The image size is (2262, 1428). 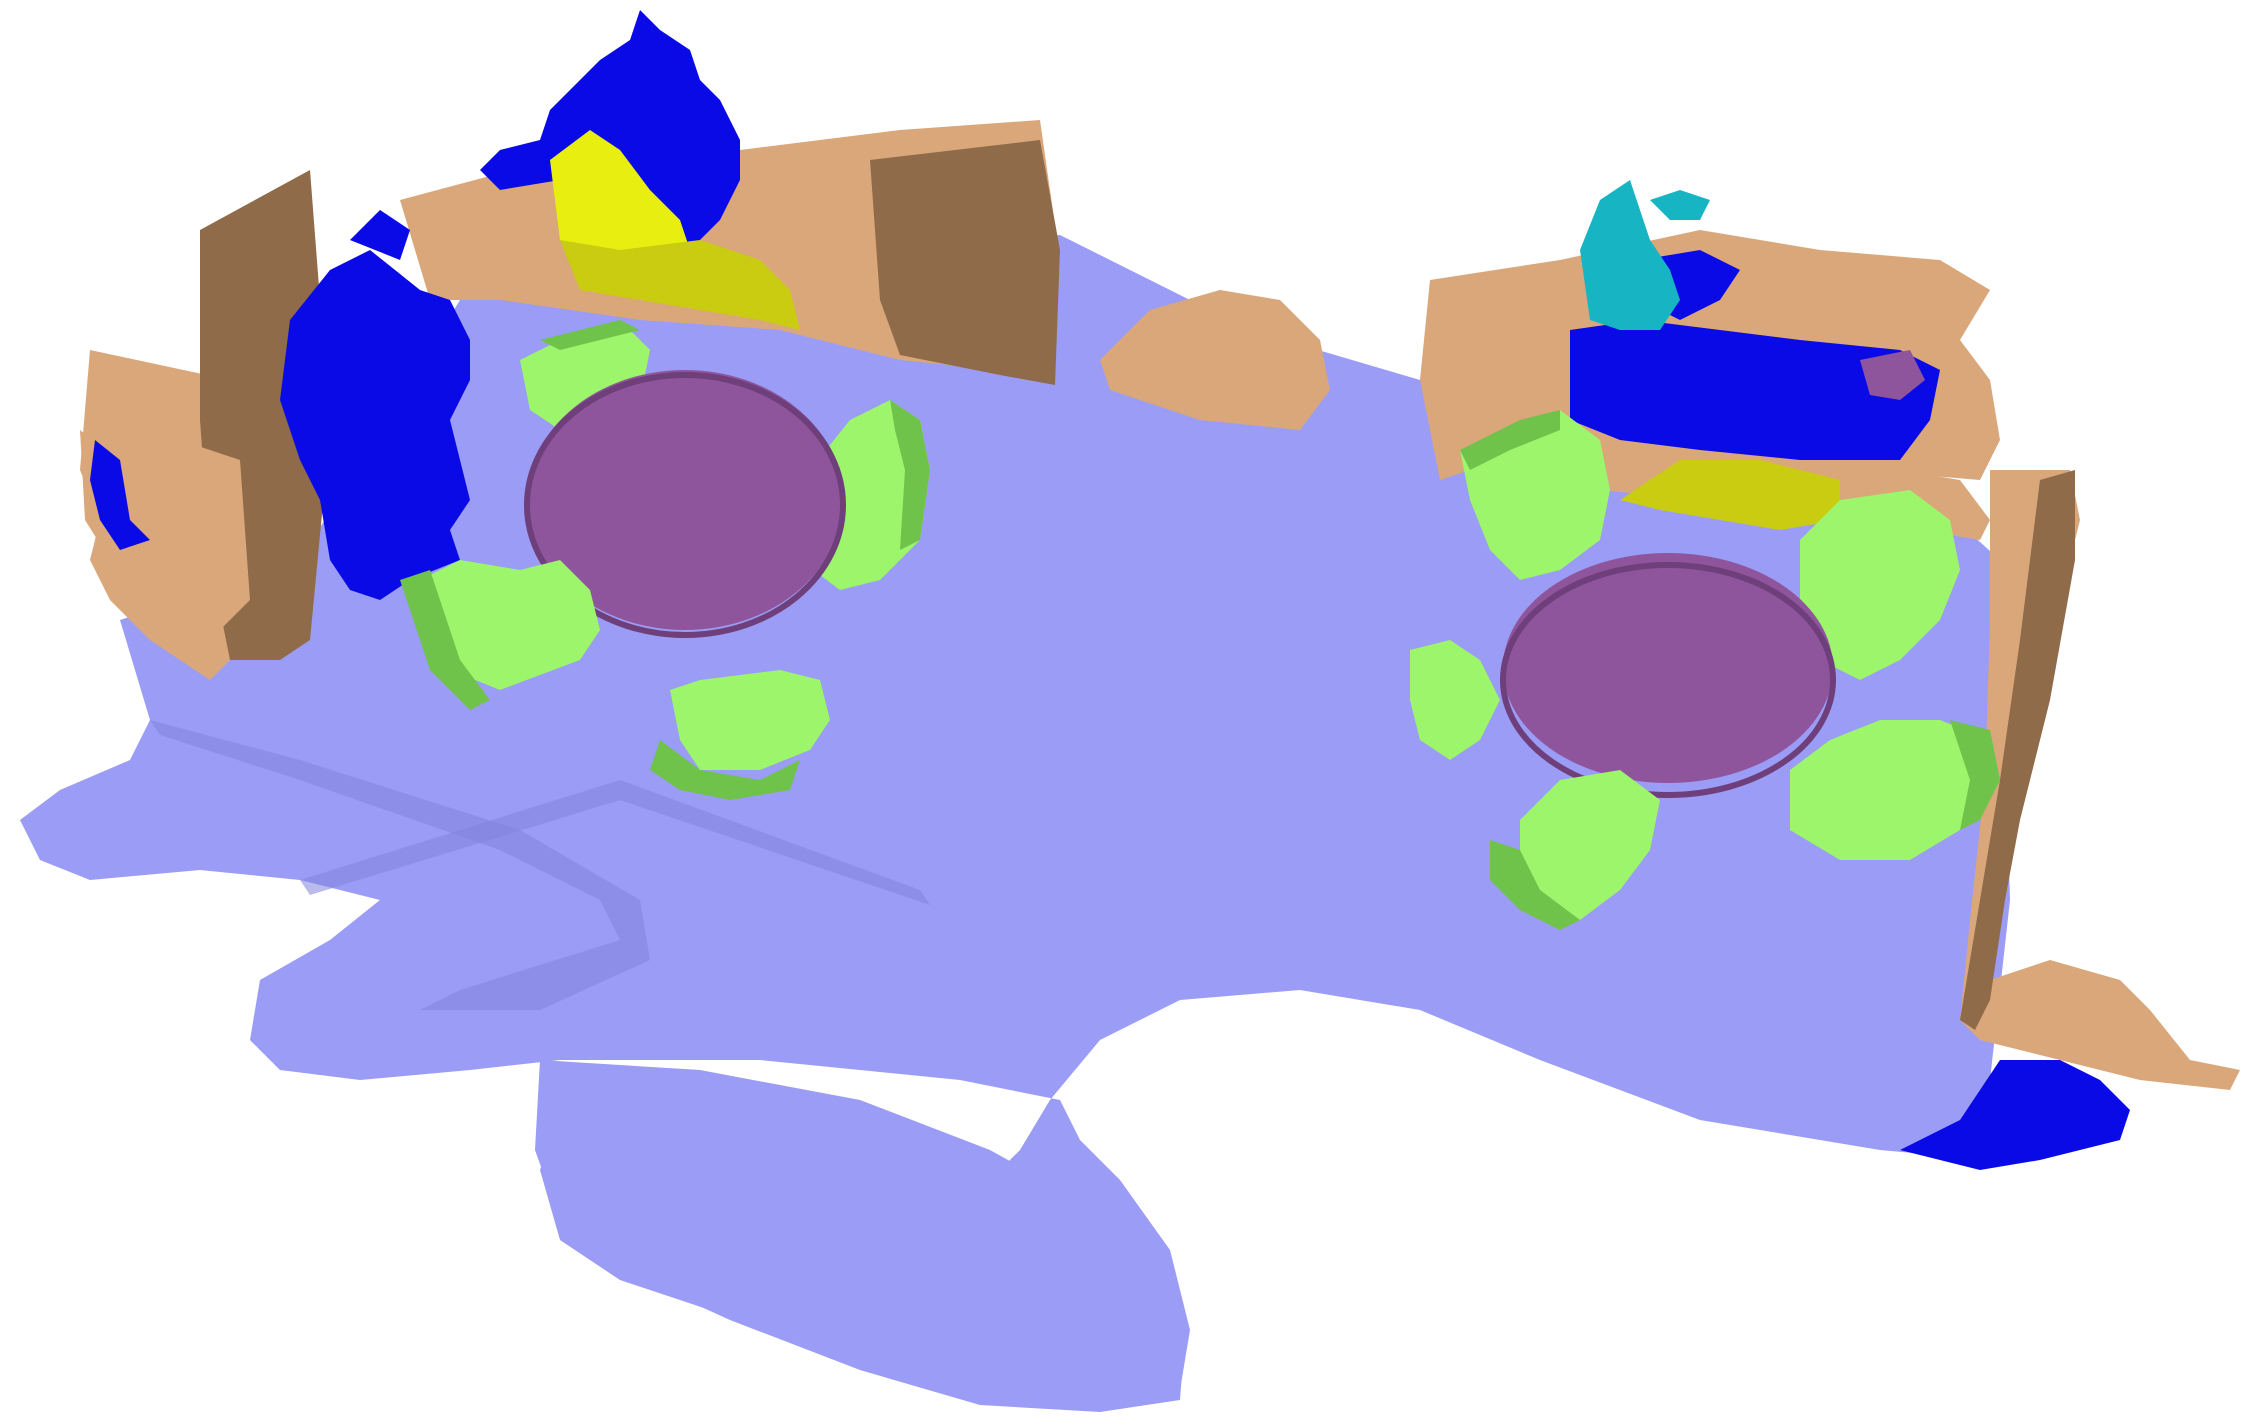 I want to click on left-wall, so click(x=205, y=425).